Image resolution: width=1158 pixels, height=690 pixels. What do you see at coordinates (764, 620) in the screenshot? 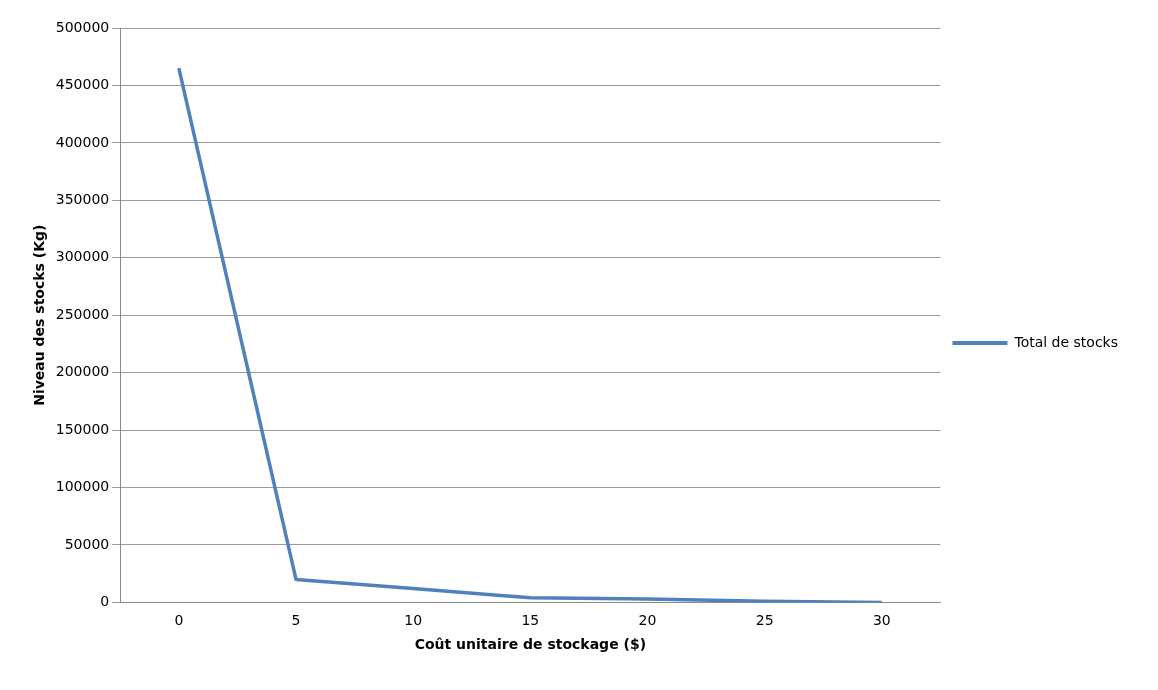
I see `x-tick-label: 25` at bounding box center [764, 620].